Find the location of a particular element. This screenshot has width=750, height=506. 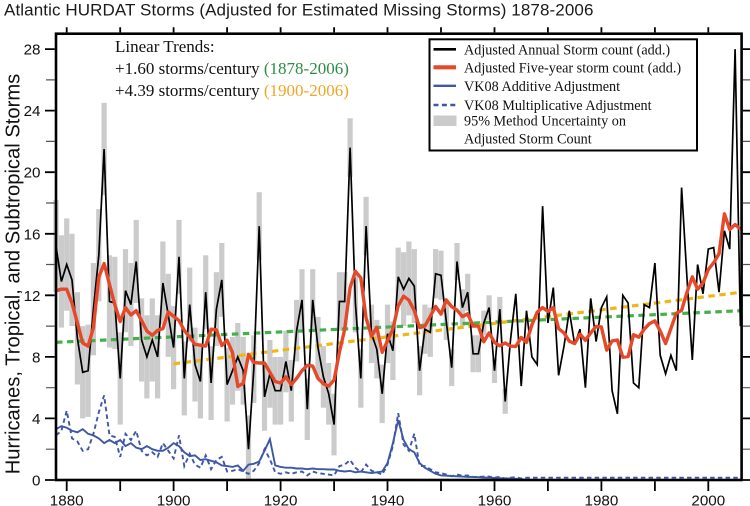

svg-text:Adjusted Annual Storm count (a: Adjusted Annual Storm count (add.) is located at coordinates (567, 50).